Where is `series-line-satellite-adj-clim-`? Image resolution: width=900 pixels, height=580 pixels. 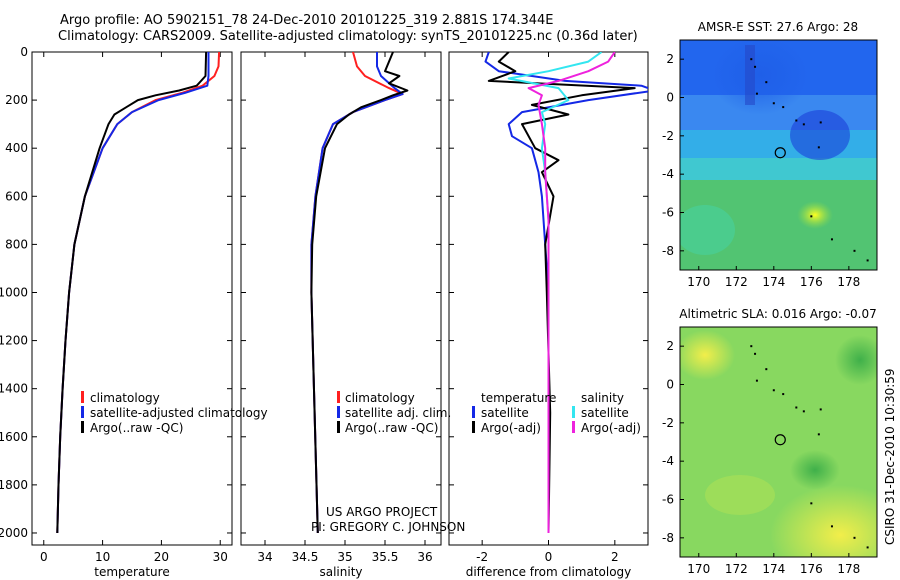
series-line-satellite-adj-clim- is located at coordinates (357, 293).